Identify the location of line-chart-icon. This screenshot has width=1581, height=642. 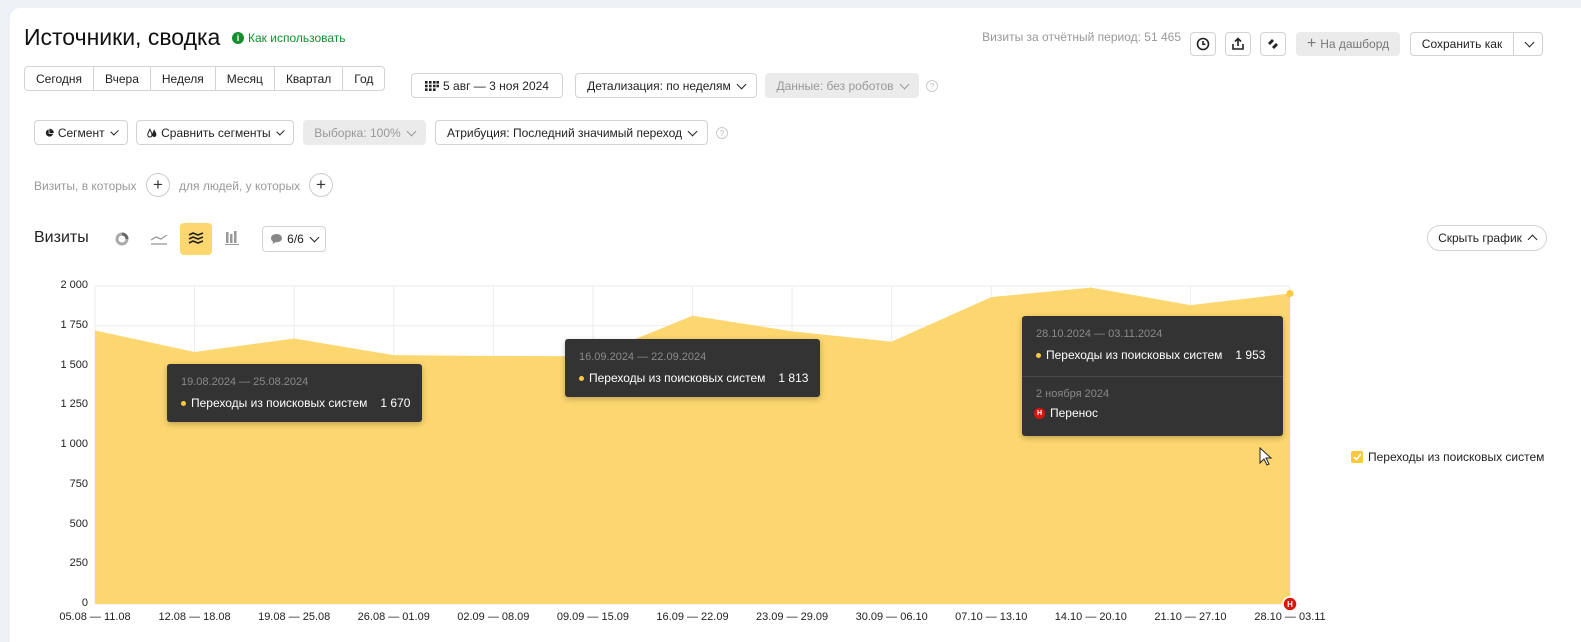
(159, 239).